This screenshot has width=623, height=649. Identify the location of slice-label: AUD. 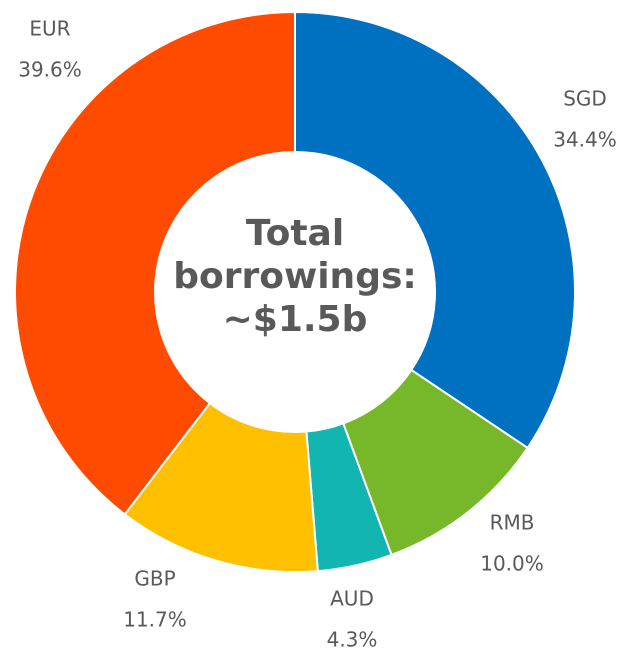
(352, 599).